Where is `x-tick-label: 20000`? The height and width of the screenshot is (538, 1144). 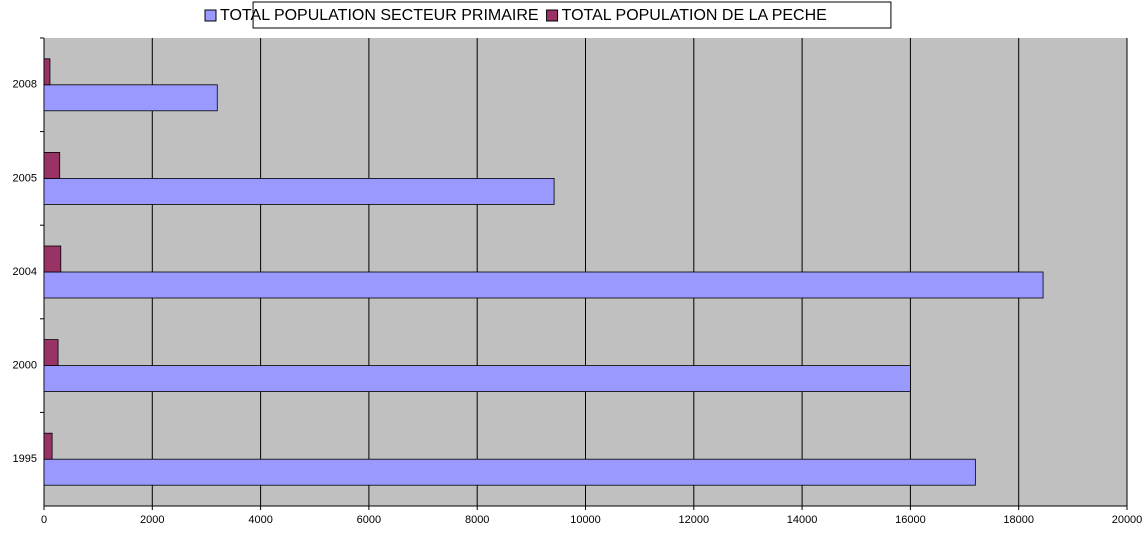 x-tick-label: 20000 is located at coordinates (1127, 520).